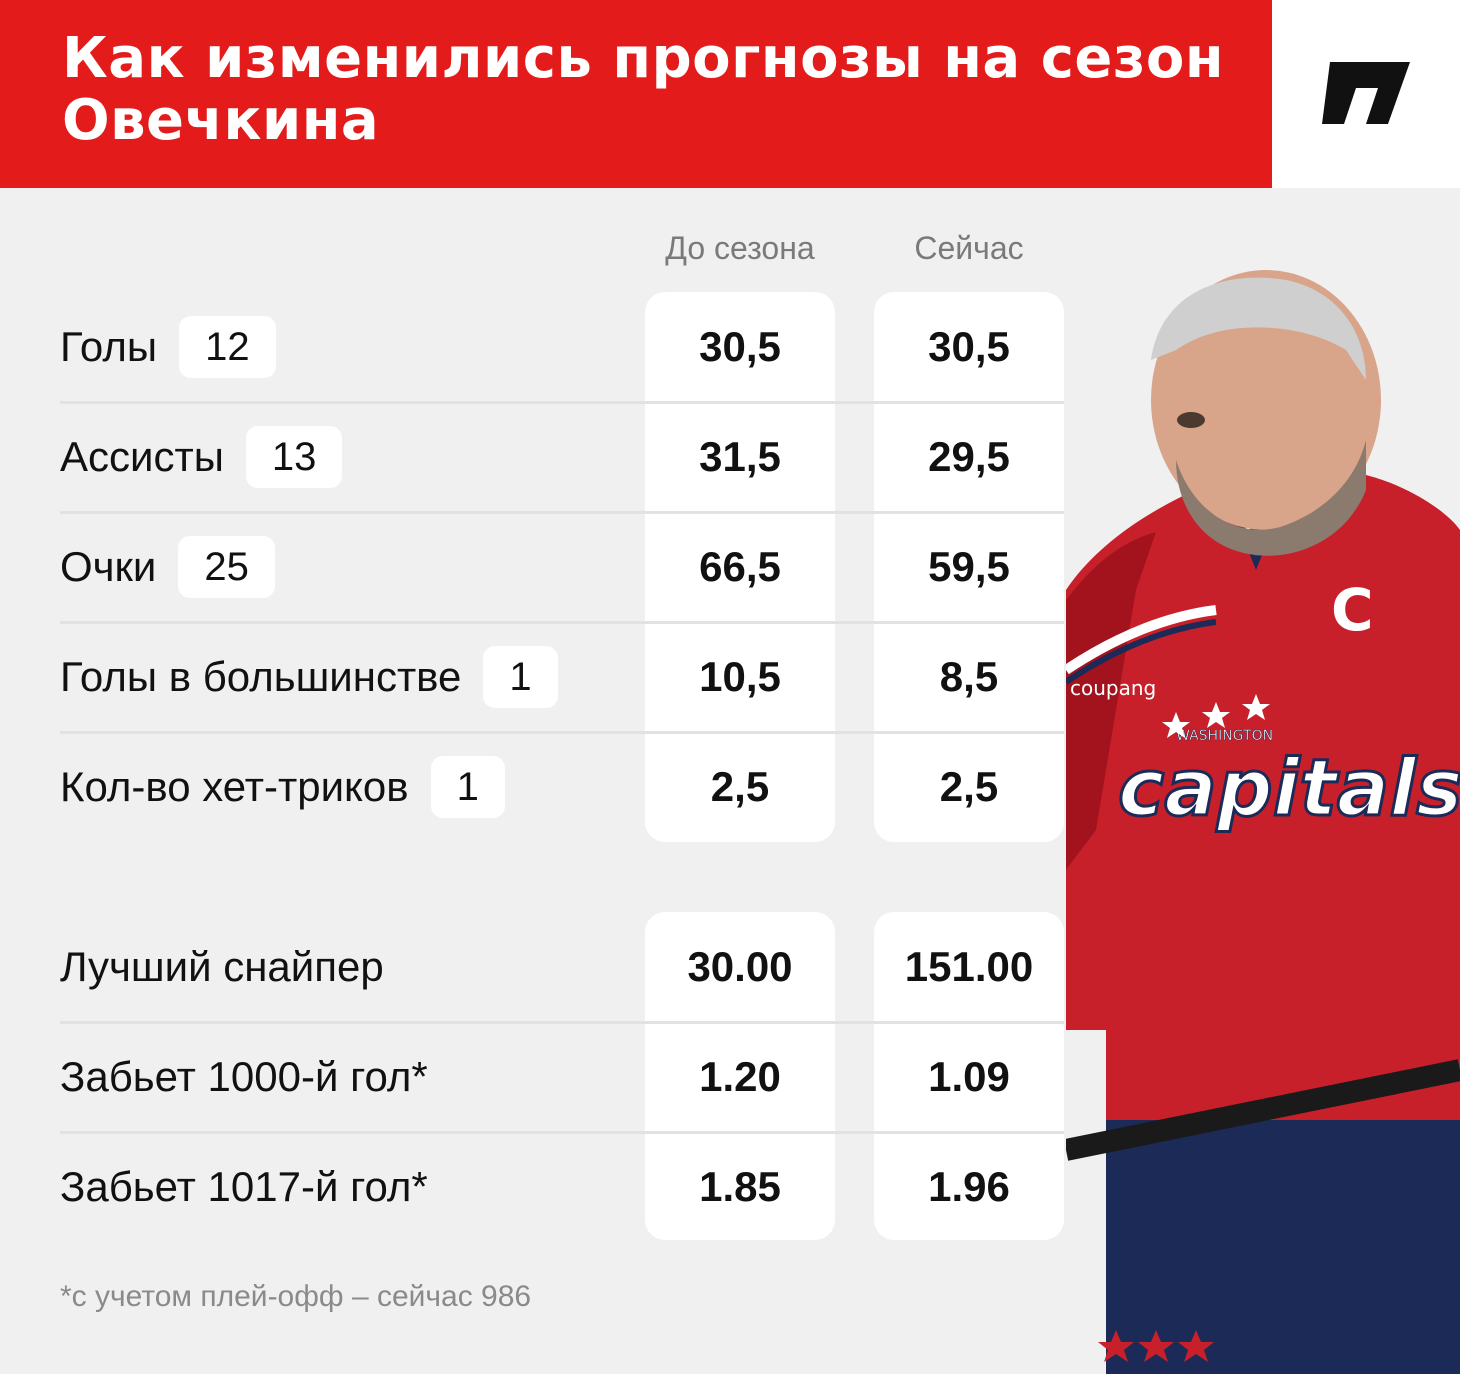 The image size is (1460, 1374). I want to click on value-now: 2,5, so click(969, 786).